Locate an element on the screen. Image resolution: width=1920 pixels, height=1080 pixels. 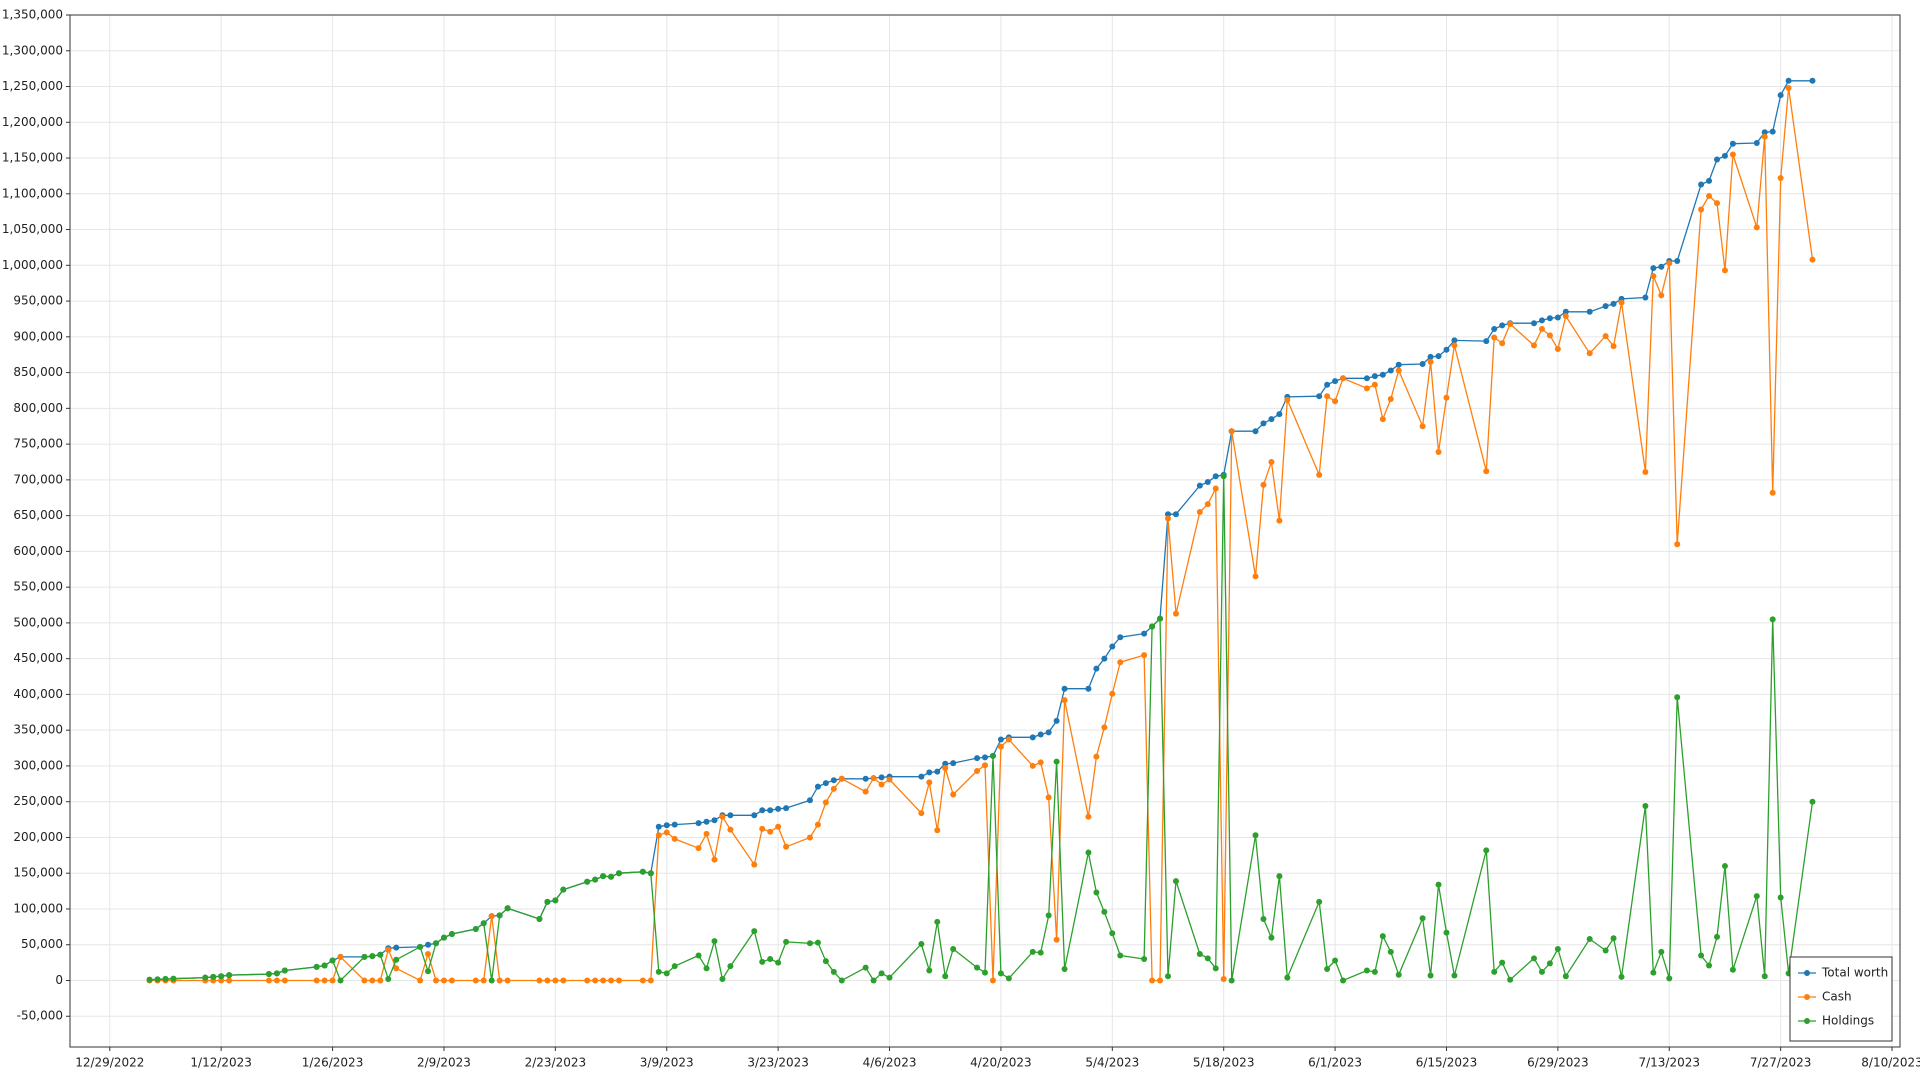
x-tick-label: 3/23/2023 is located at coordinates (778, 1063).